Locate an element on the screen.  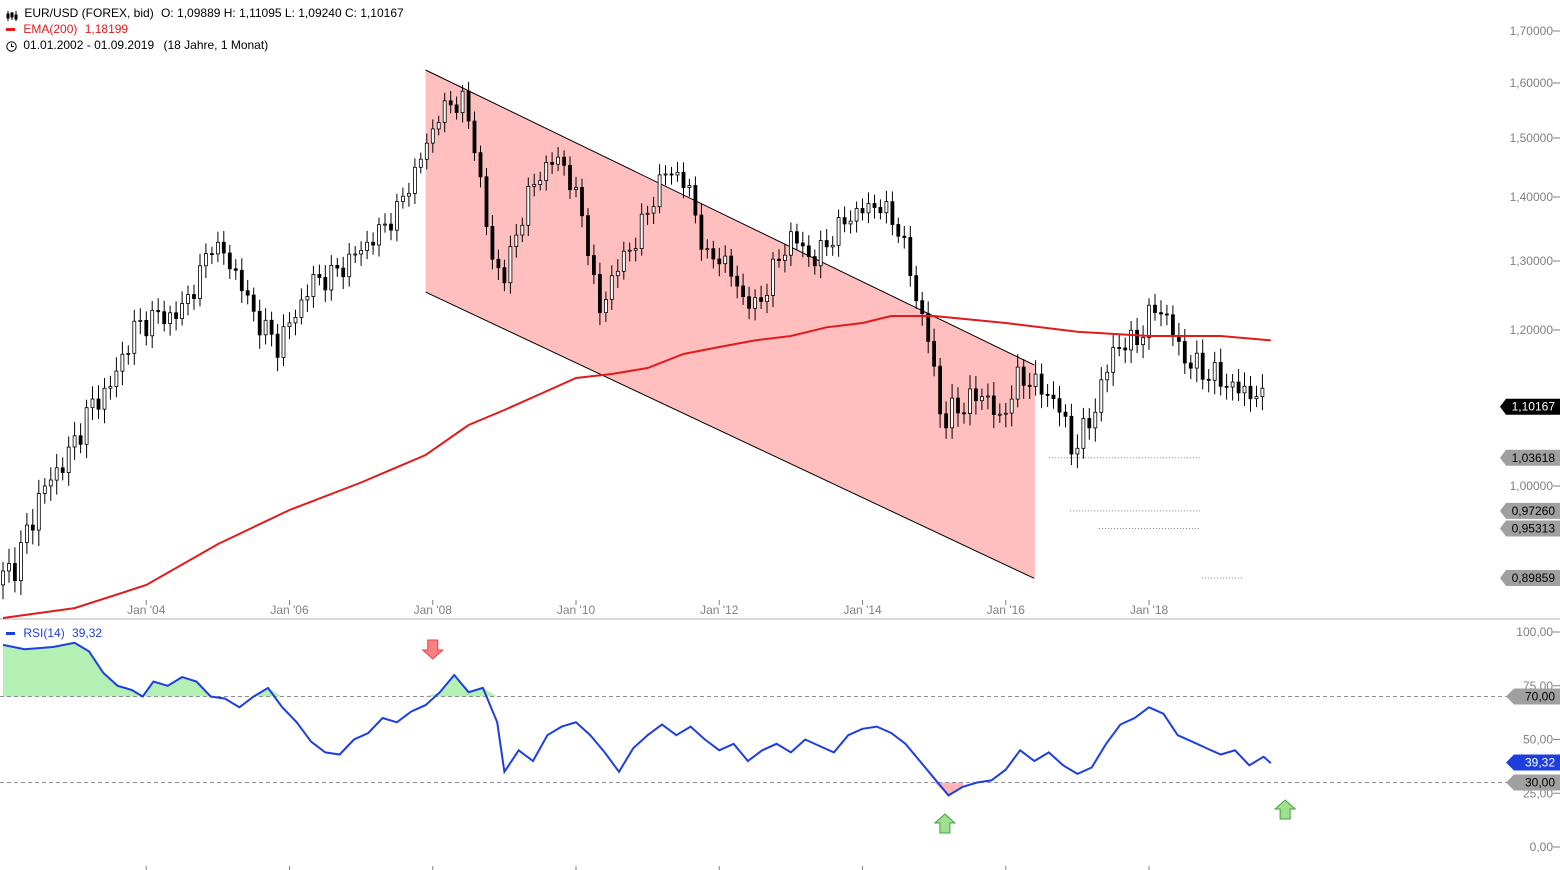
y-axis-tick-label: 1,70000 is located at coordinates (1532, 31).